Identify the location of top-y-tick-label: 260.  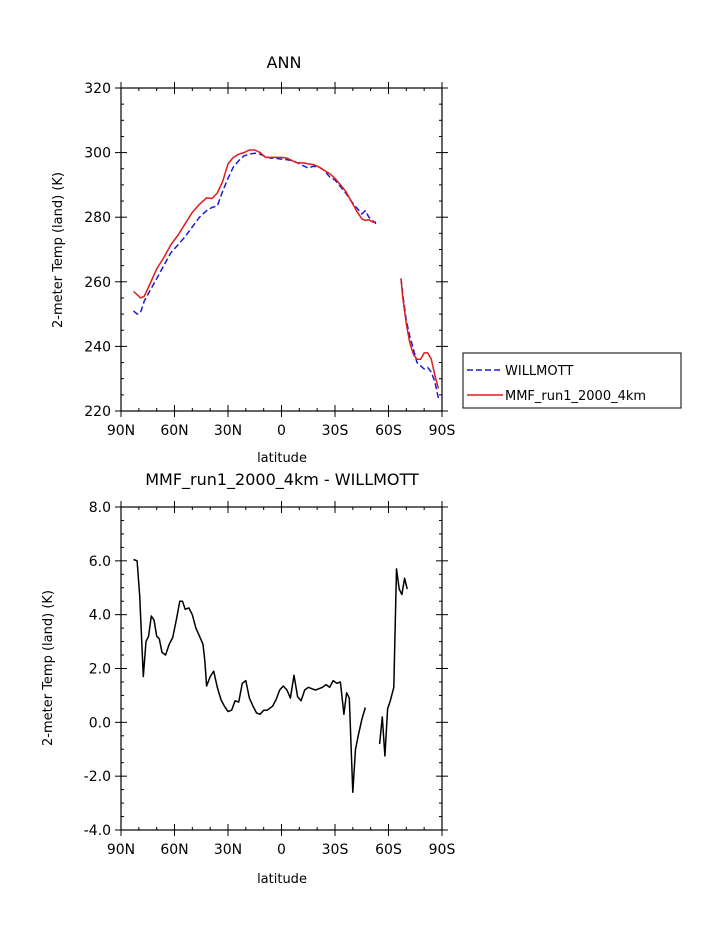
(97, 283).